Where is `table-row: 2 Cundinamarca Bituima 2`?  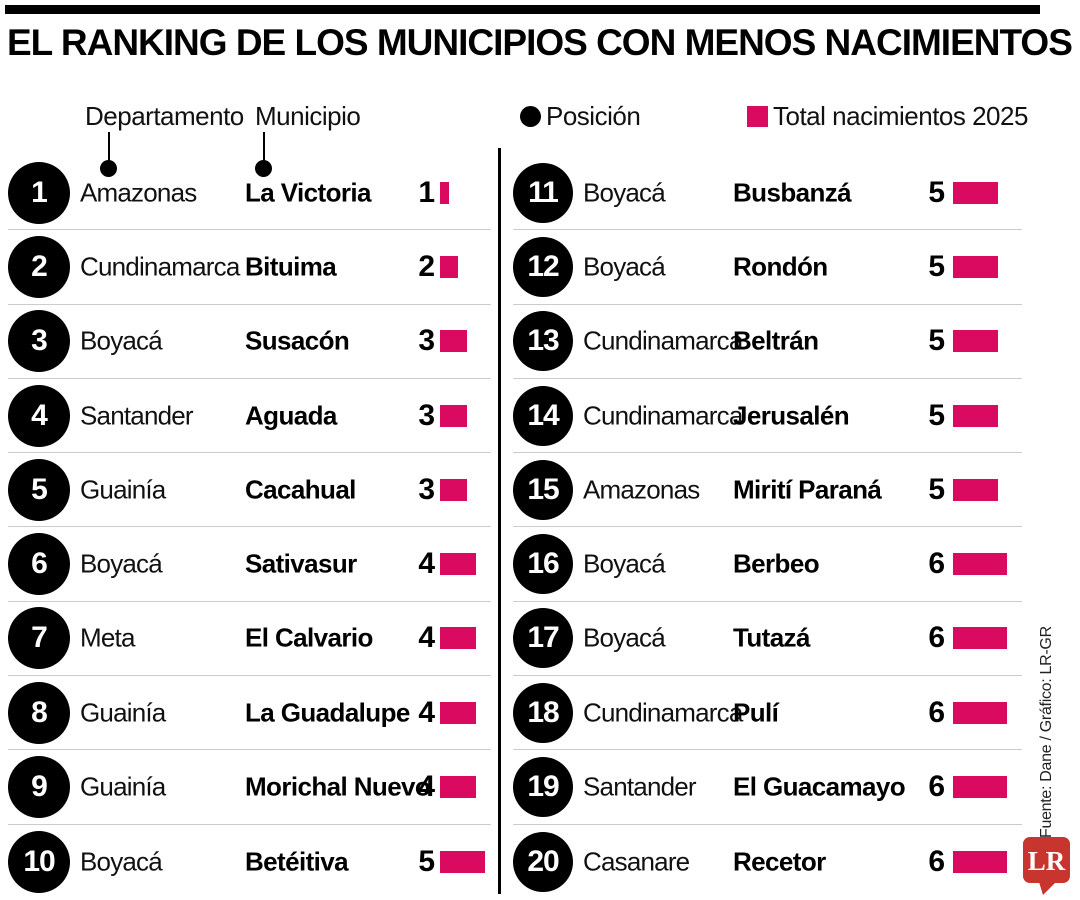 table-row: 2 Cundinamarca Bituima 2 is located at coordinates (249, 267).